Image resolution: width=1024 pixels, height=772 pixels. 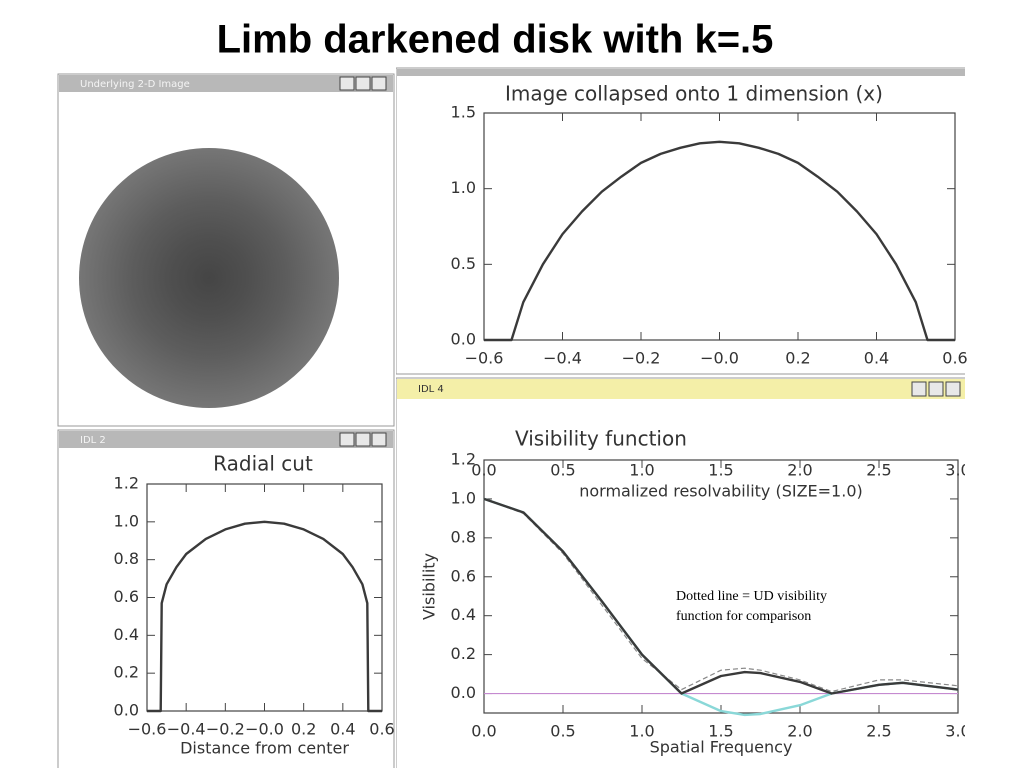 What do you see at coordinates (694, 94) in the screenshot?
I see `chart-title: Image collapsed onto 1 dimension (x)` at bounding box center [694, 94].